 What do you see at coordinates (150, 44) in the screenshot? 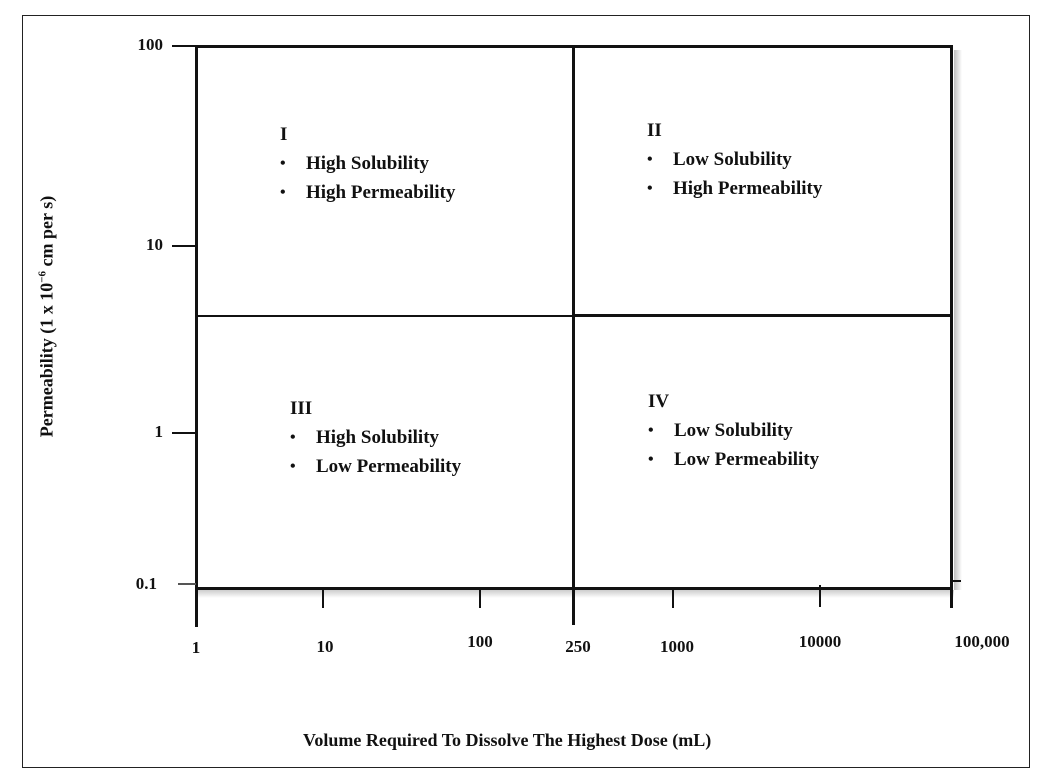
I see `y-tick-label: 100` at bounding box center [150, 44].